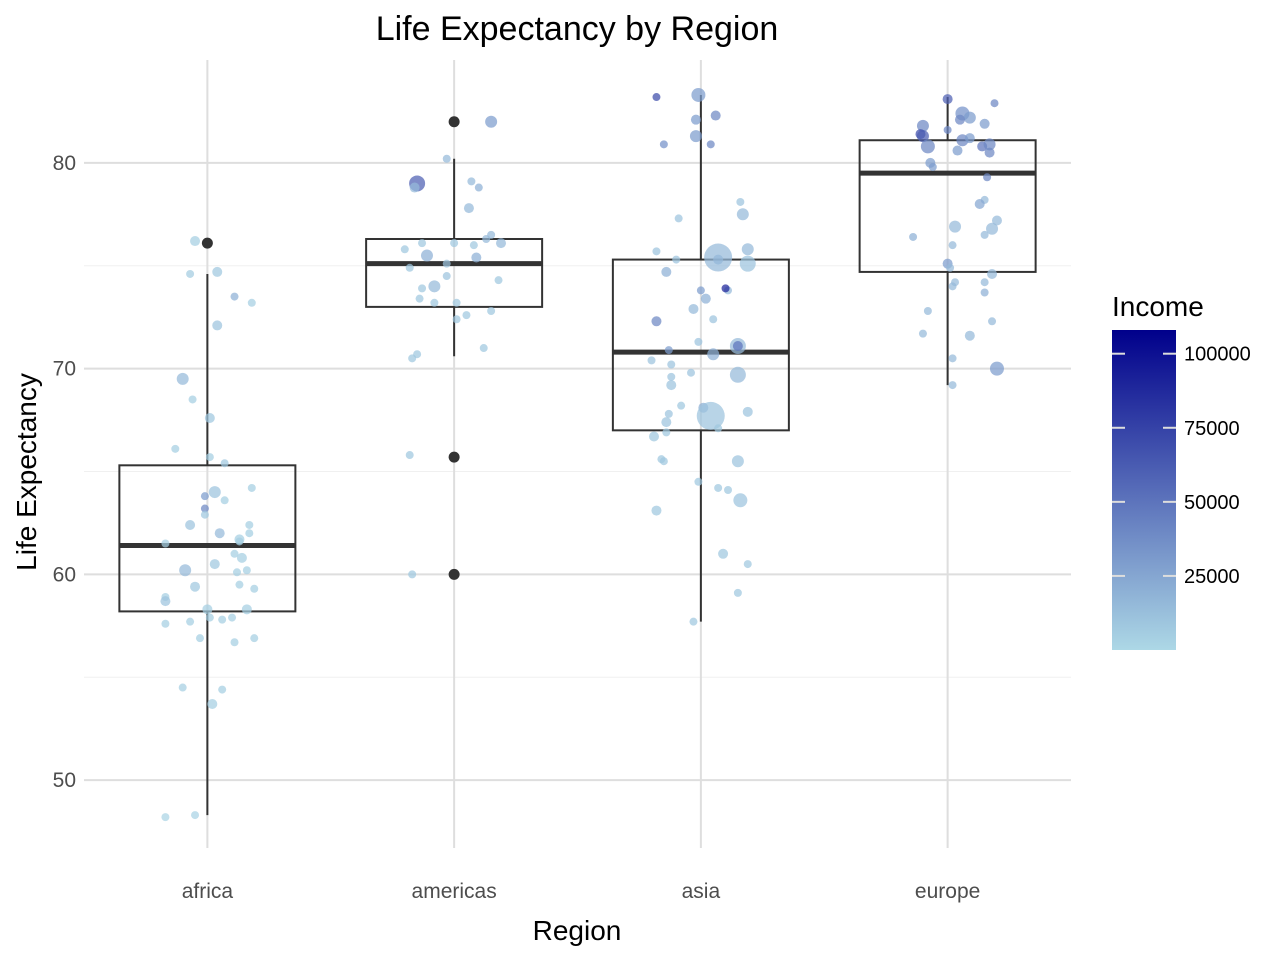  I want to click on legend-ticks: 25000 50000 75000 100000, so click(1181, 466).